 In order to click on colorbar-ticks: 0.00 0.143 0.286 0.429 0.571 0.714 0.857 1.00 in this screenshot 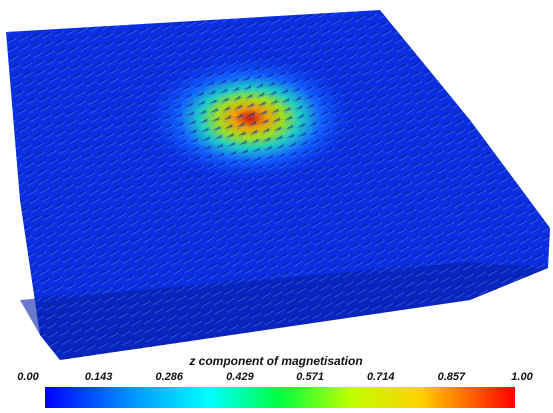, I will do `click(275, 377)`.